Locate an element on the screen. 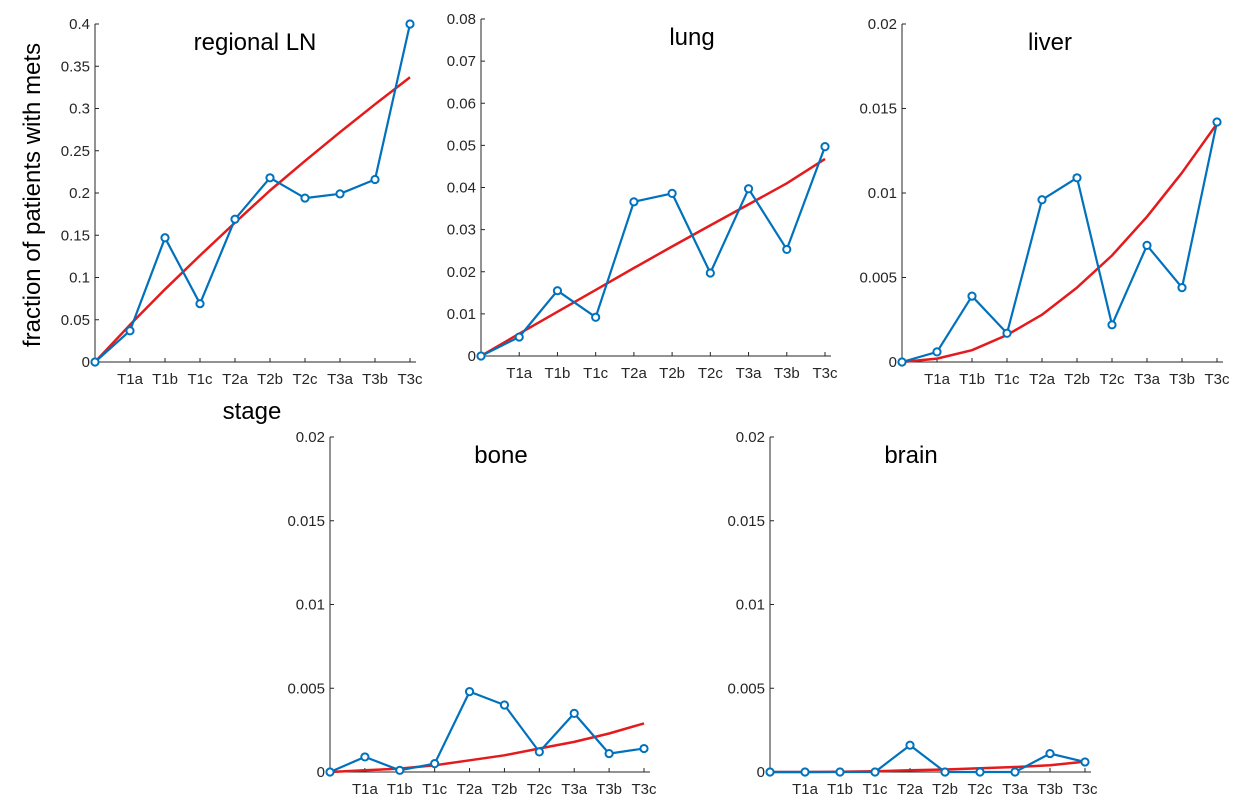 This screenshot has width=1256, height=803. y-tick-label: 0.04 is located at coordinates (461, 188).